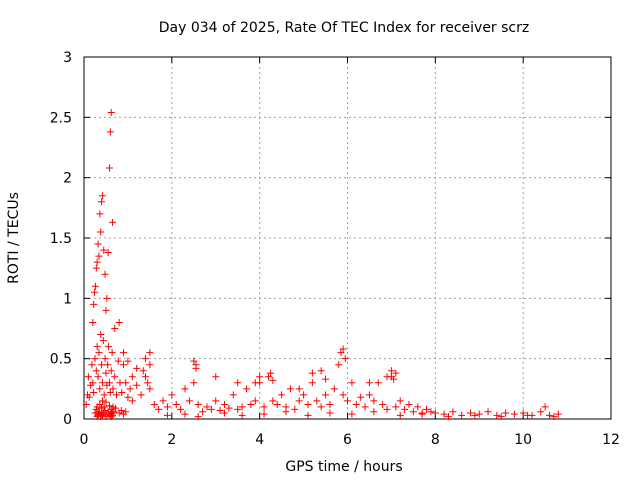 This screenshot has height=480, width=640. Describe the element at coordinates (171, 440) in the screenshot. I see `x-tick-label: 2` at that location.